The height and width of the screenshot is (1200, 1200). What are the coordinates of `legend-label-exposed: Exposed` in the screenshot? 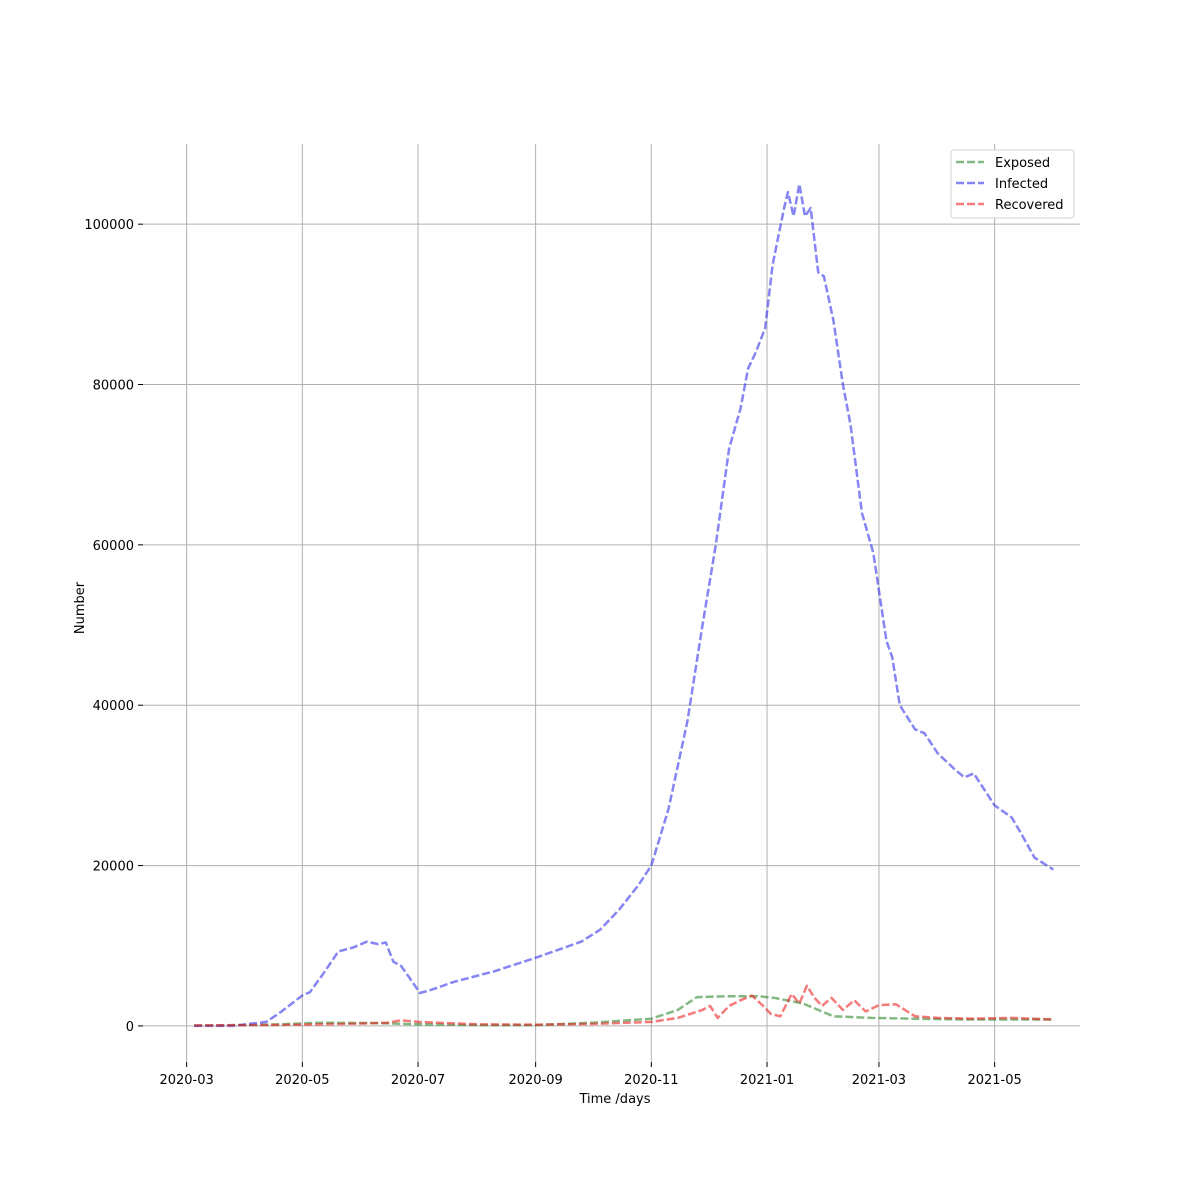 It's located at (1022, 163).